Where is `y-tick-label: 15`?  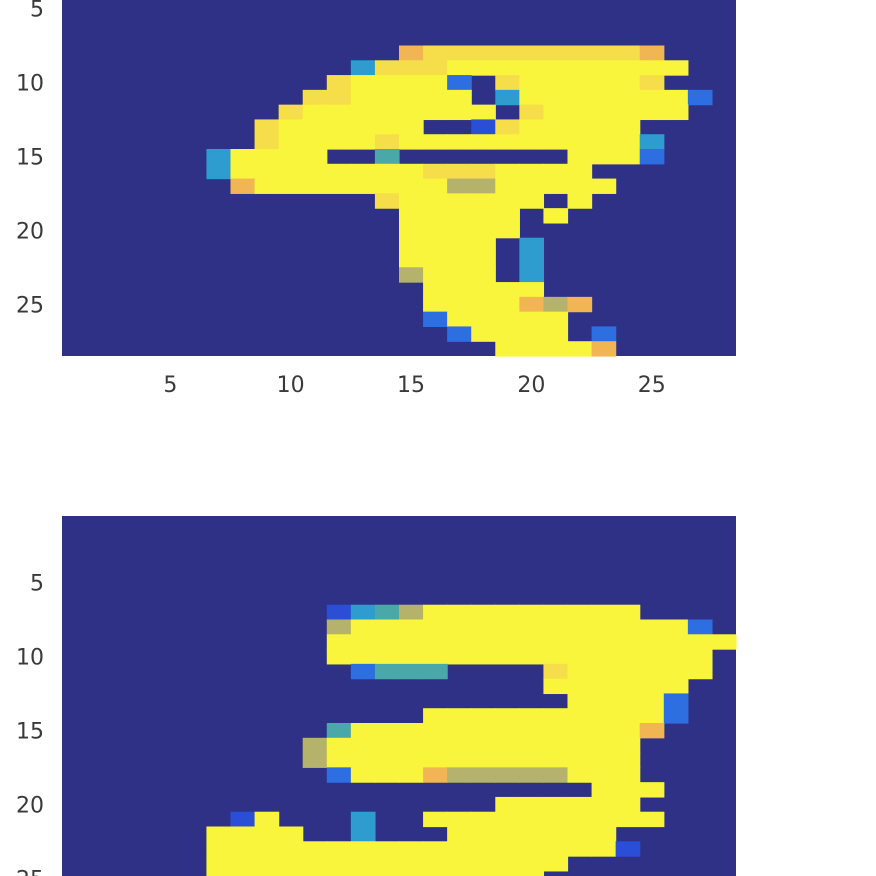 y-tick-label: 15 is located at coordinates (30, 157).